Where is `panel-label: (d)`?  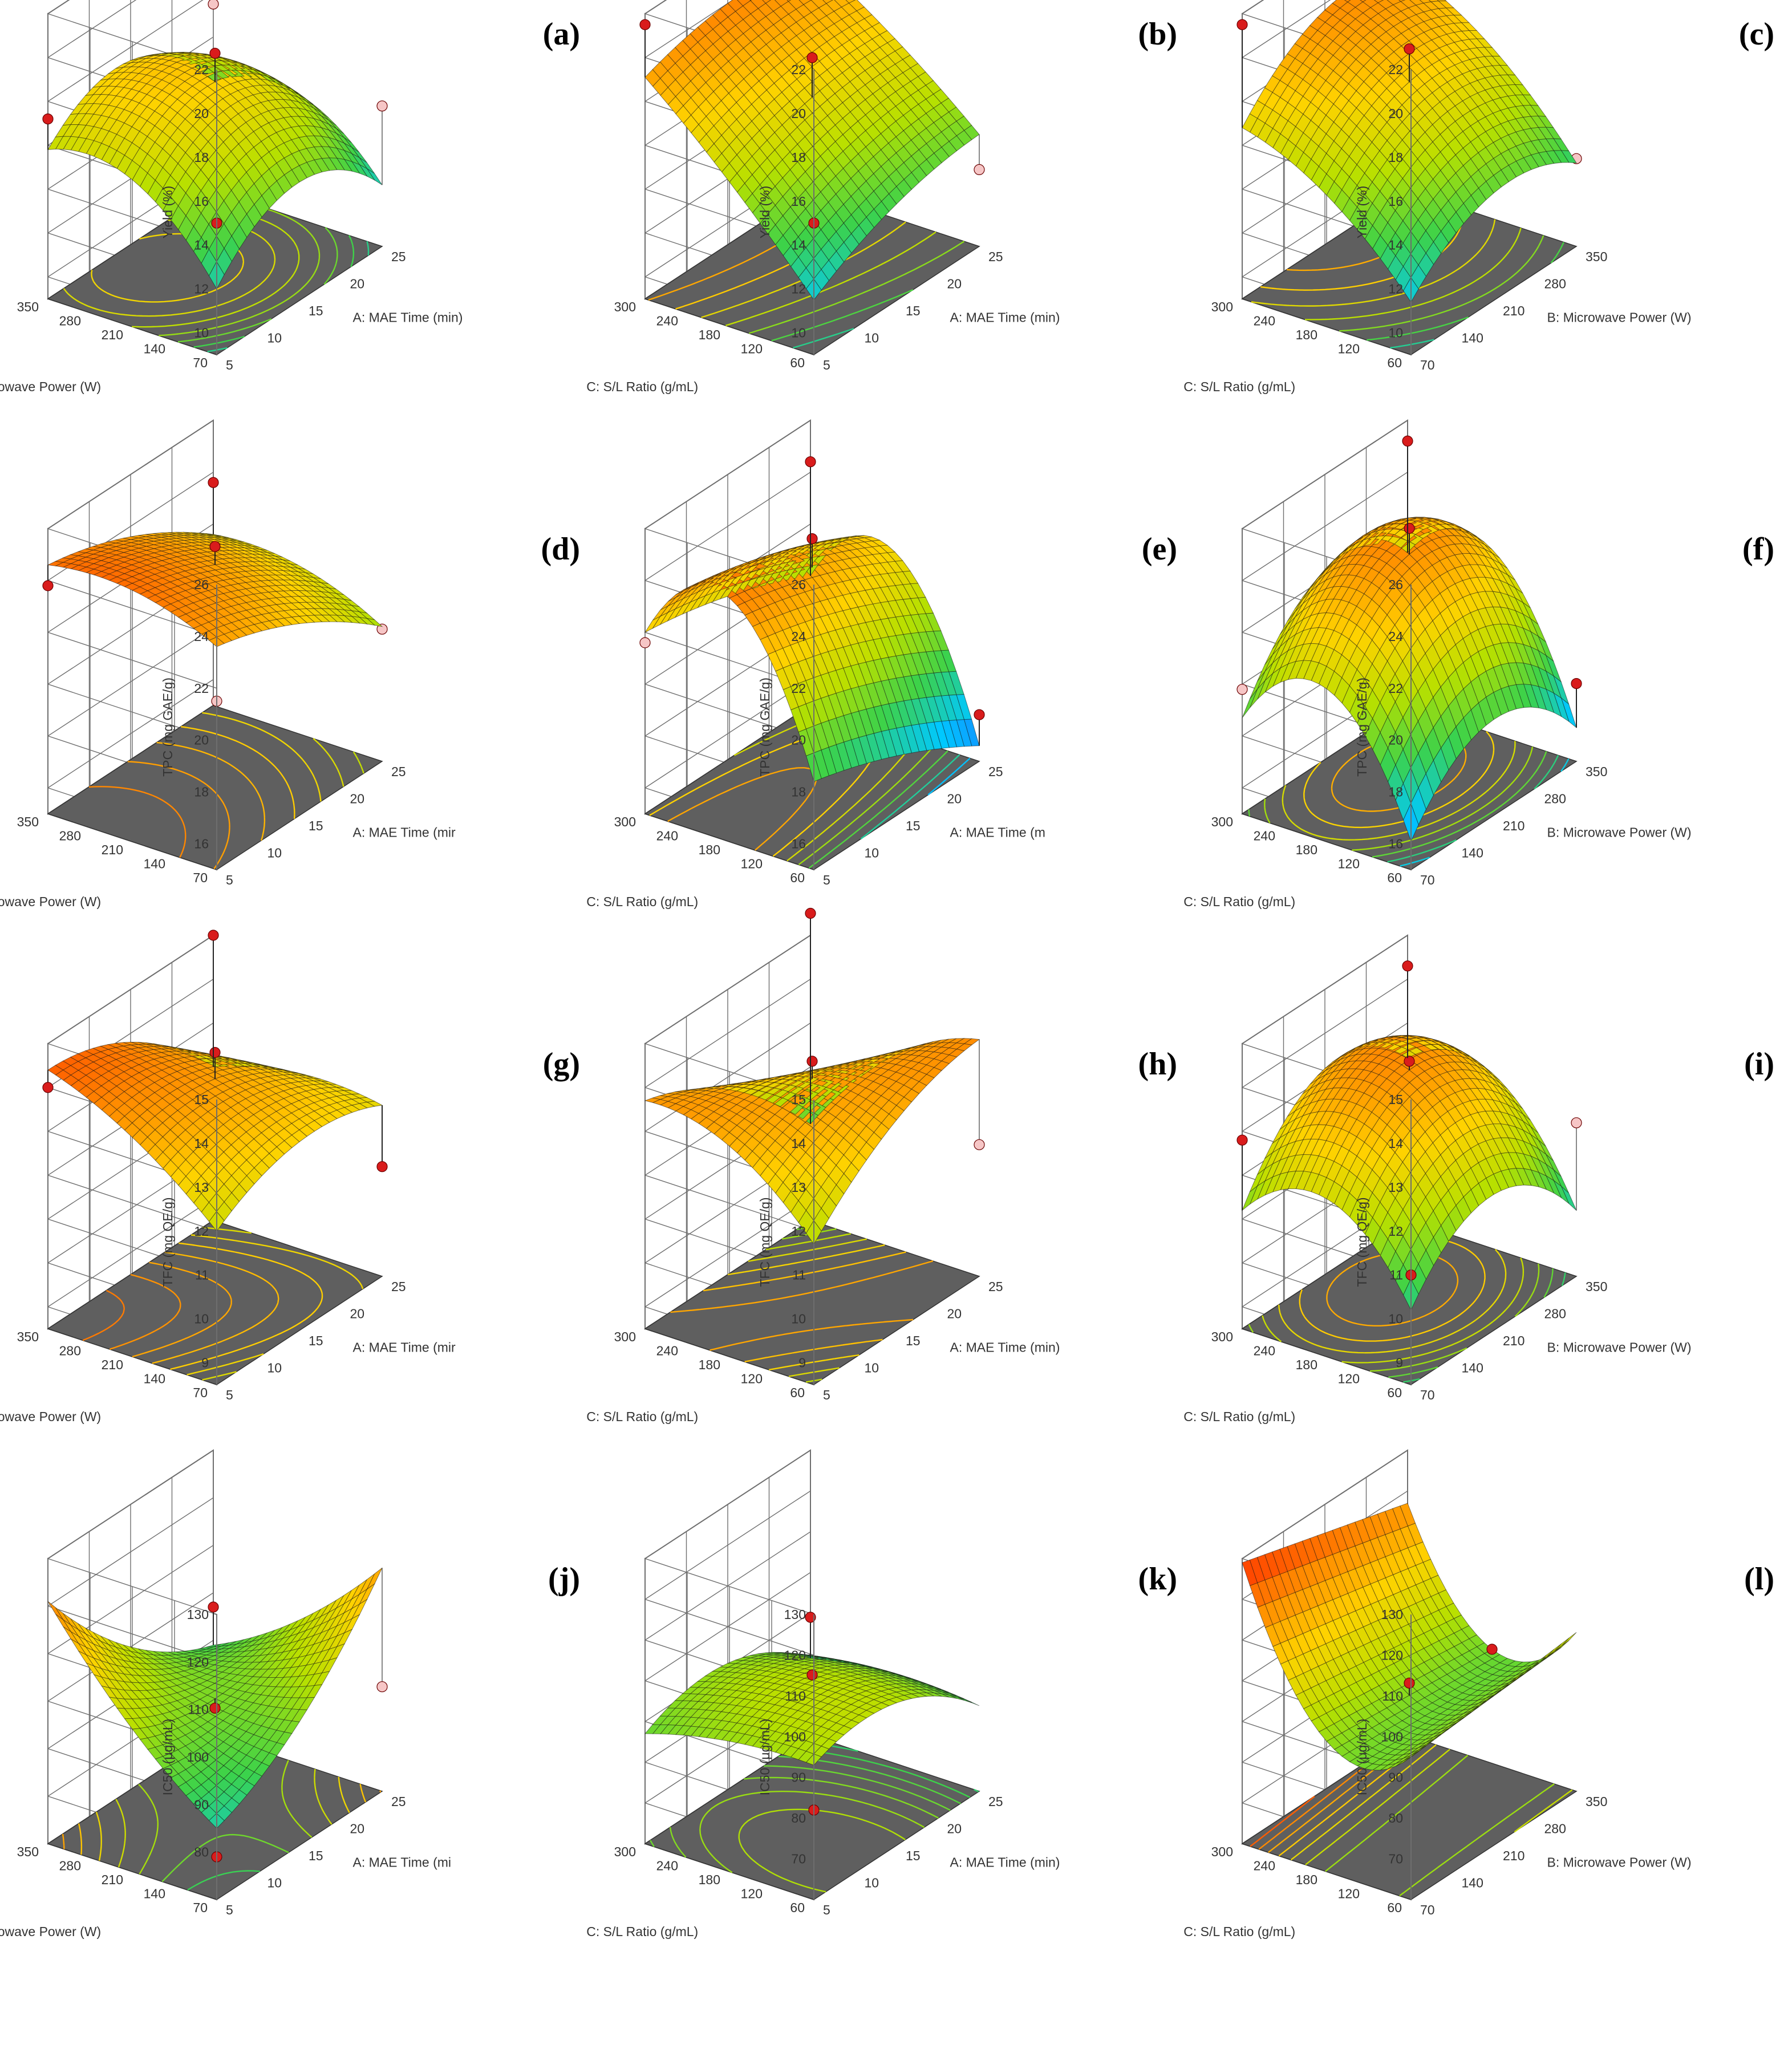
panel-label: (d) is located at coordinates (560, 549).